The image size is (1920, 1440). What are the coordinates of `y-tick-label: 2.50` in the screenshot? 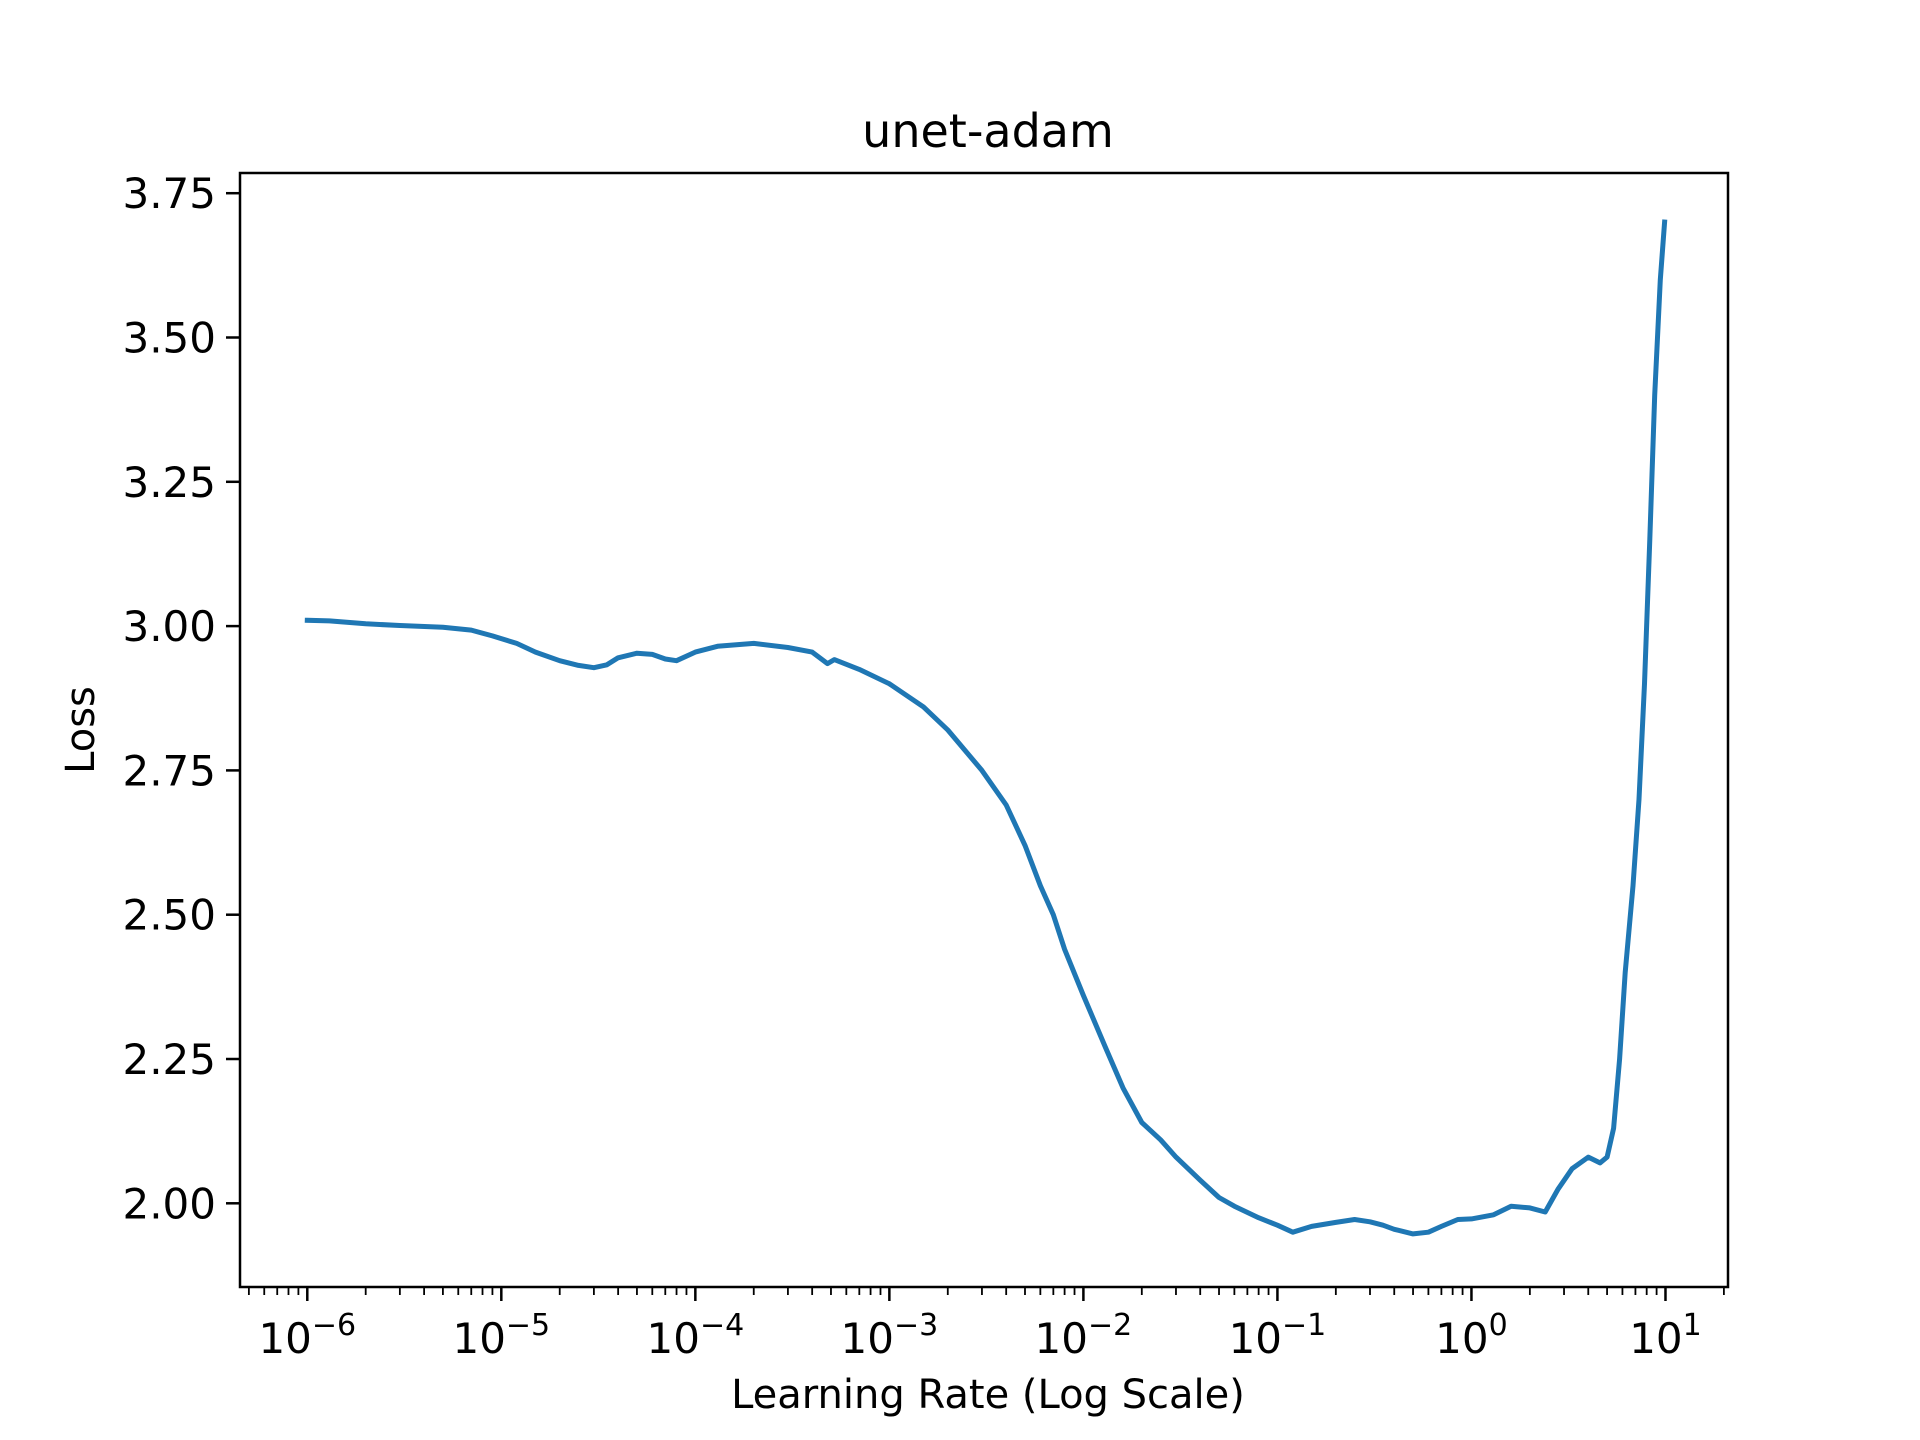 It's located at (169, 915).